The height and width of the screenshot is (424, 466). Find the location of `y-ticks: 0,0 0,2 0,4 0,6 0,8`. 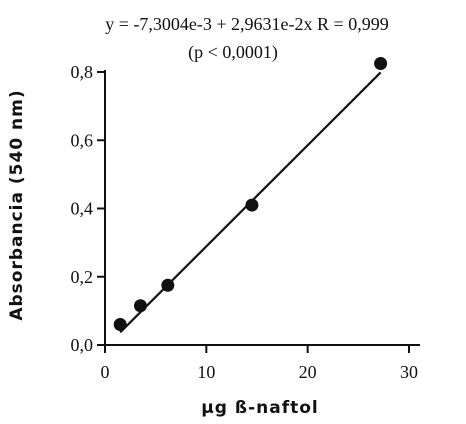

y-ticks: 0,0 0,2 0,4 0,6 0,8 is located at coordinates (88, 208).